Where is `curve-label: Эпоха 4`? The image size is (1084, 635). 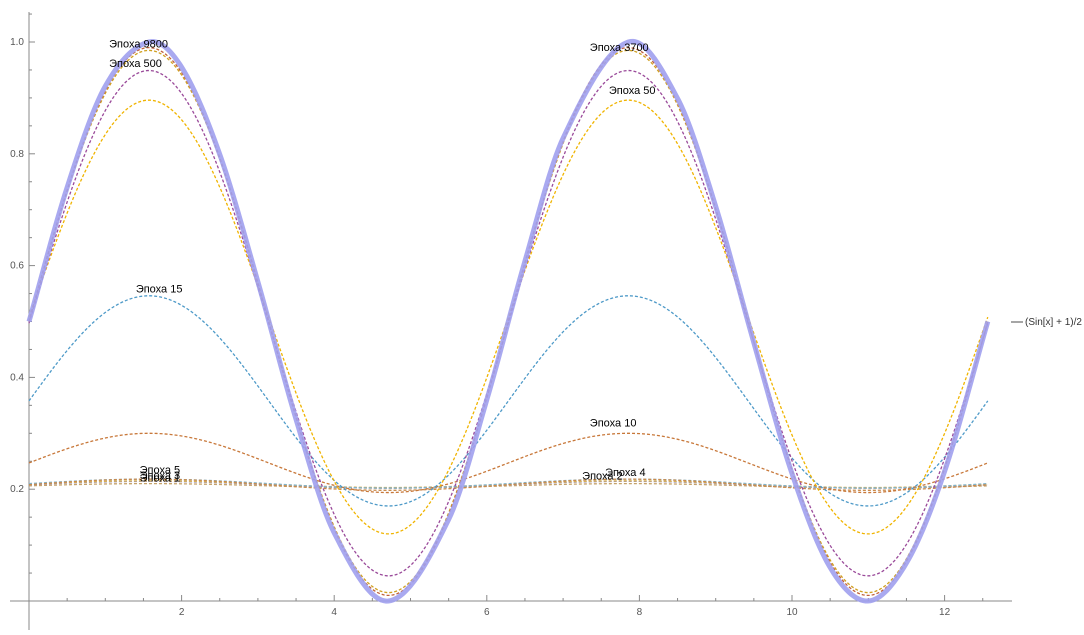
curve-label: Эпоха 4 is located at coordinates (625, 473).